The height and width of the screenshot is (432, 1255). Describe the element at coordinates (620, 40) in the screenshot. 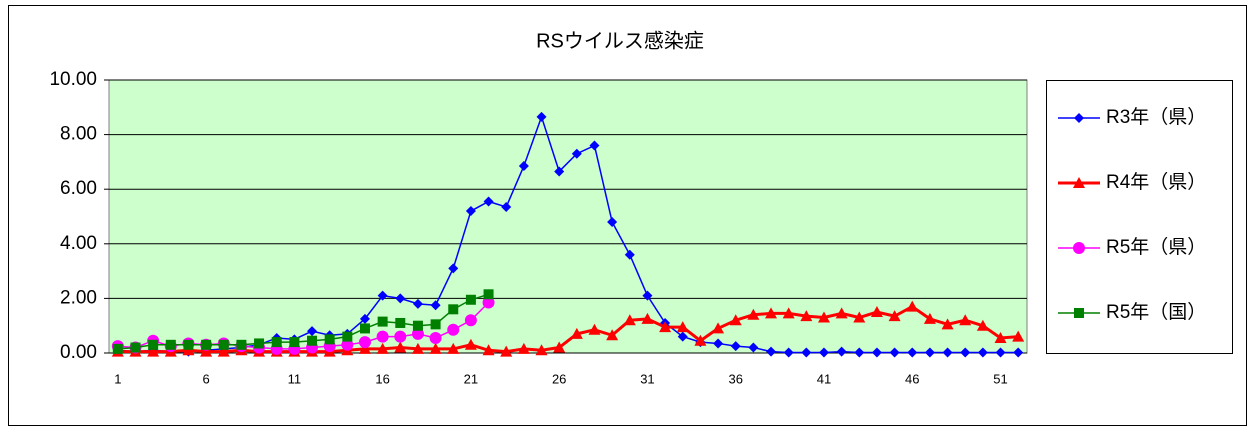

I see `chart-title: RSウイルス感染症` at that location.